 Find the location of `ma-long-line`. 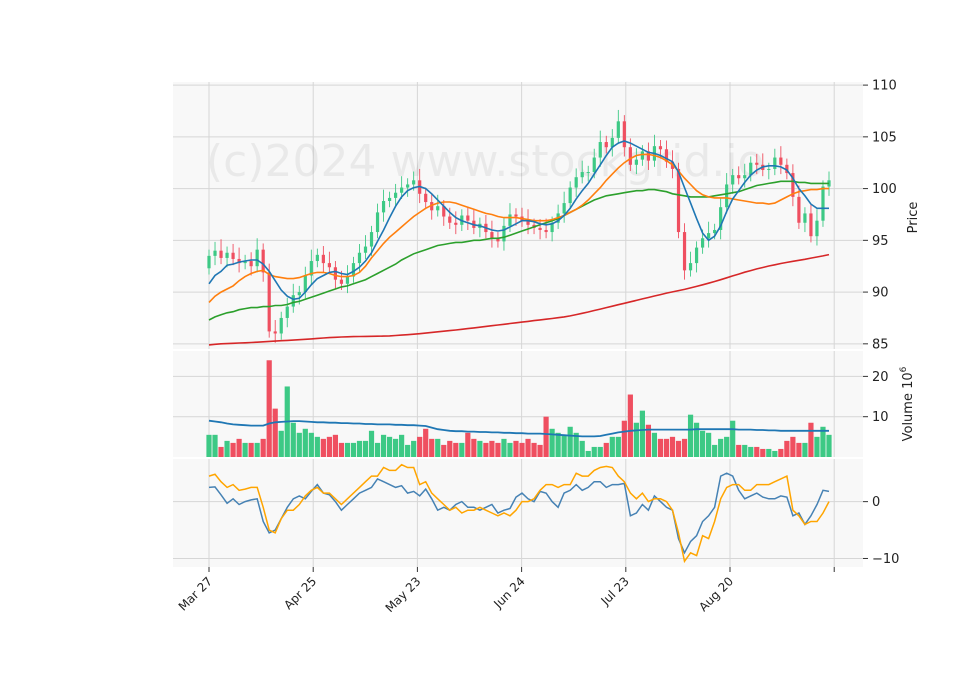

ma-long-line is located at coordinates (519, 299).